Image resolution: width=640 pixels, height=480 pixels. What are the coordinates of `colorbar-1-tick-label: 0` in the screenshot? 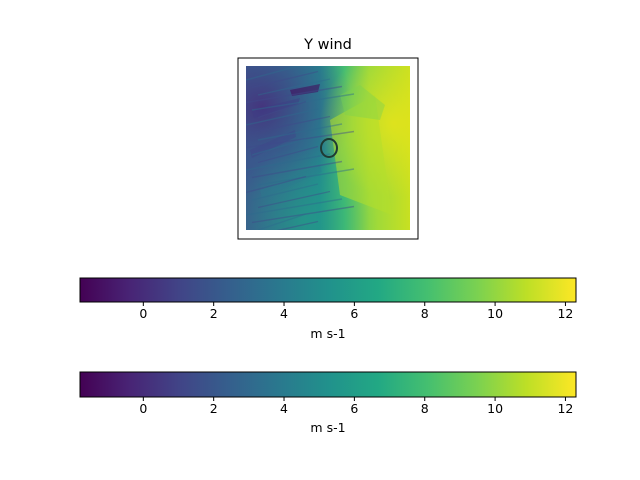 It's located at (143, 313).